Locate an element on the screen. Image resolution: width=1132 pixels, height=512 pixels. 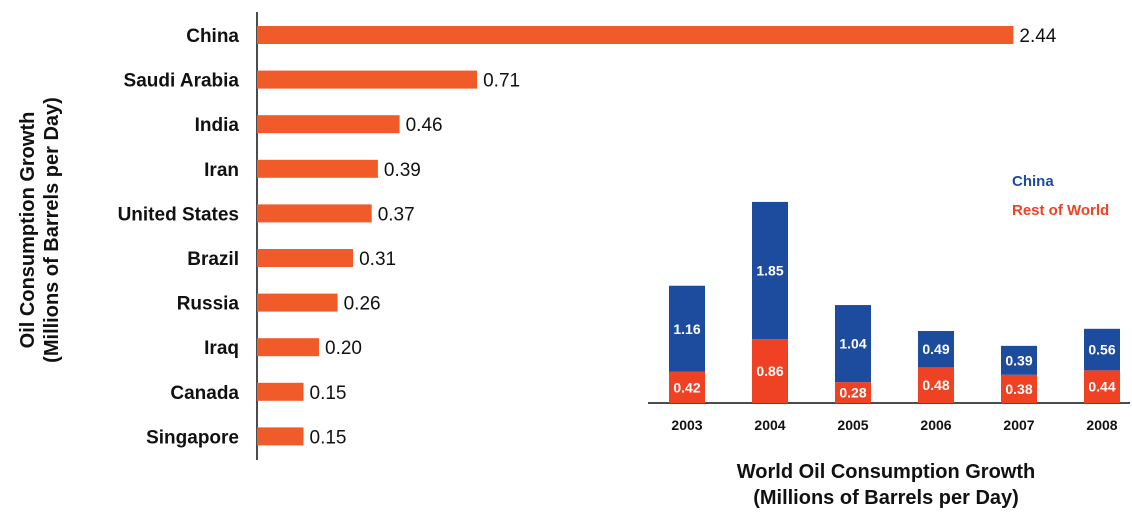
bar-china-2007 is located at coordinates (1019, 360).